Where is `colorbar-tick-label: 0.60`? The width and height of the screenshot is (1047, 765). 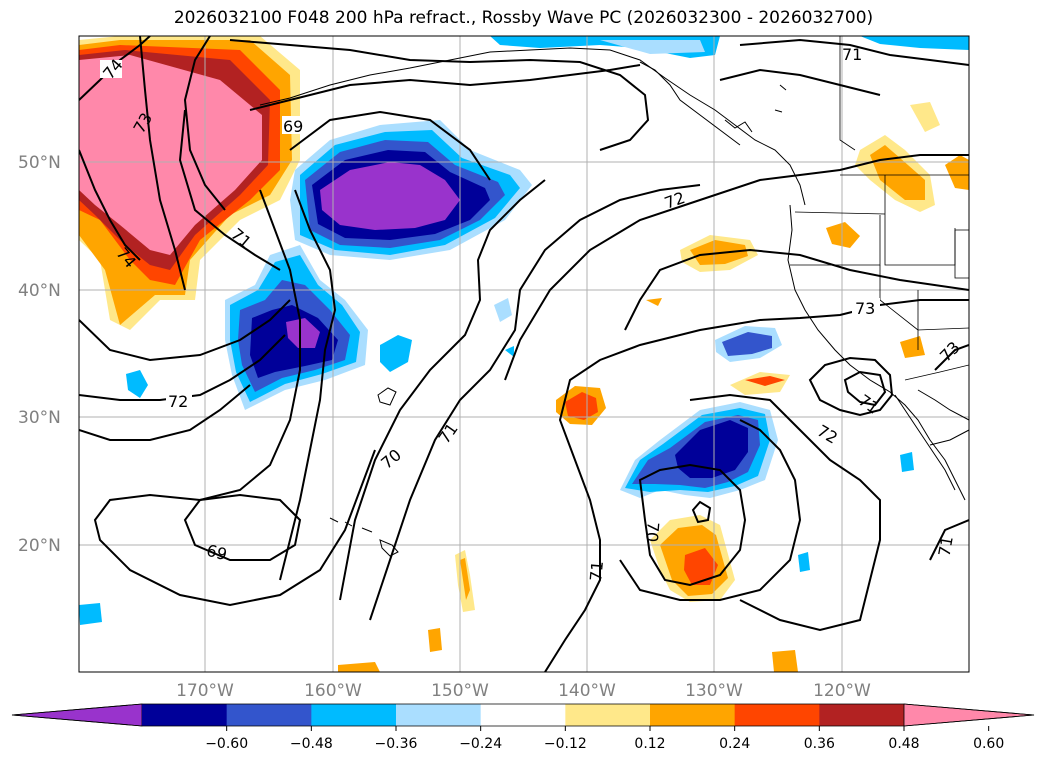
colorbar-tick-label: 0.60 is located at coordinates (988, 744).